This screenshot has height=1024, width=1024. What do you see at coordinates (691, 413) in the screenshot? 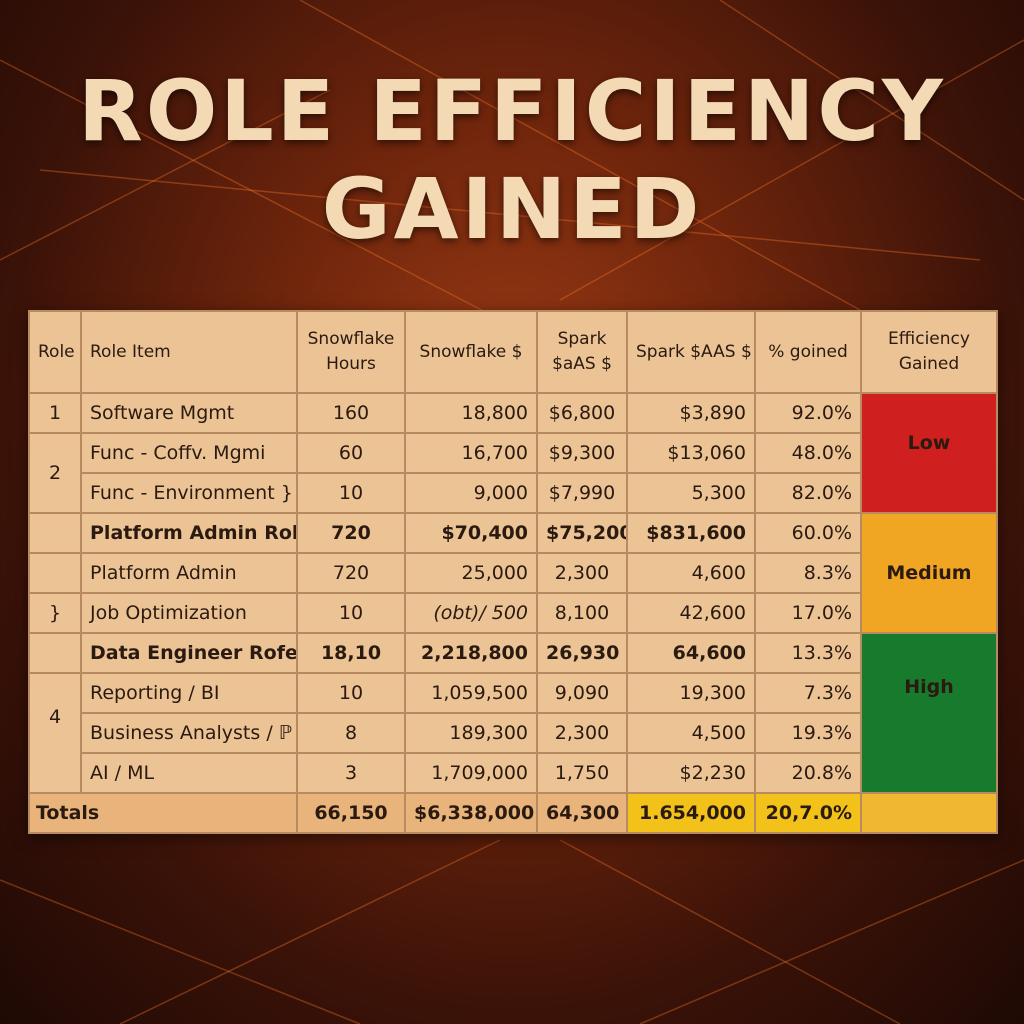
I see `cell-spark-dollars: $3,890` at bounding box center [691, 413].